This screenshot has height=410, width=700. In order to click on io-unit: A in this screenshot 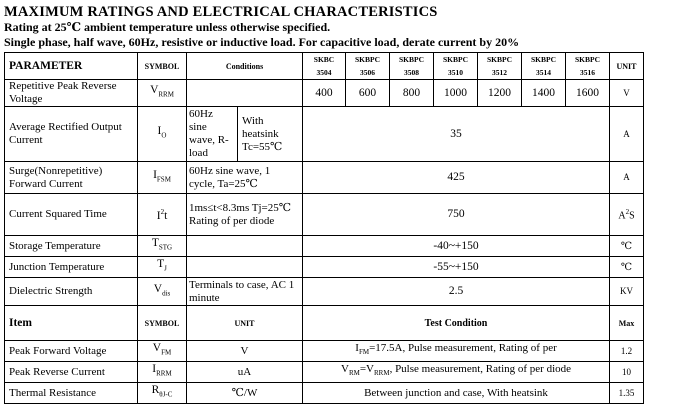, I will do `click(627, 134)`.